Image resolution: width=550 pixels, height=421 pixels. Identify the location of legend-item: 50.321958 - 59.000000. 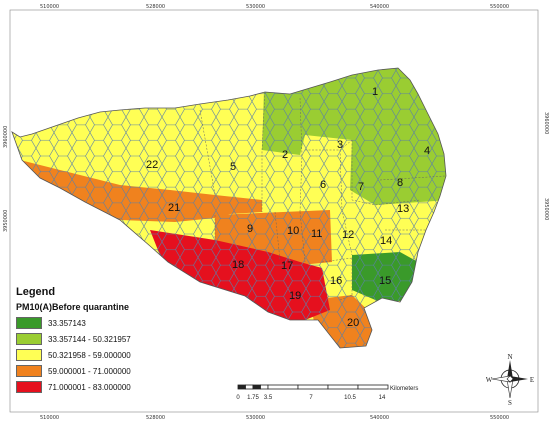
(91, 355).